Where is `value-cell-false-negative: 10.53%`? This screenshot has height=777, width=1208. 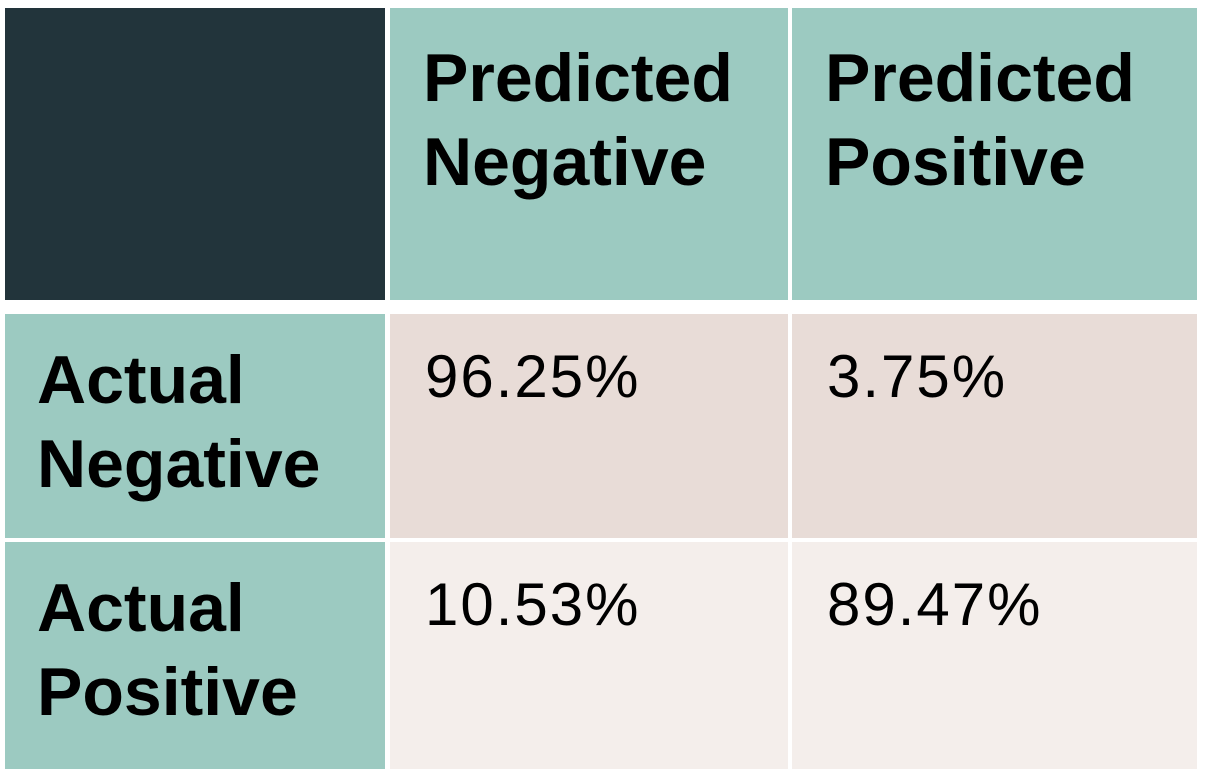 value-cell-false-negative: 10.53% is located at coordinates (589, 655).